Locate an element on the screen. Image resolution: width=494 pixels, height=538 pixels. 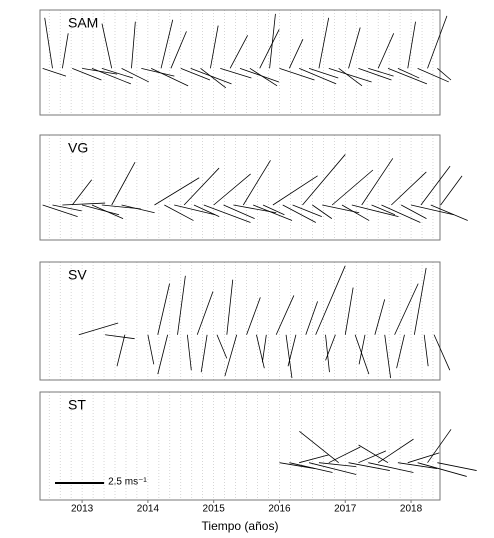
x-tick-label: 2017 is located at coordinates (345, 509).